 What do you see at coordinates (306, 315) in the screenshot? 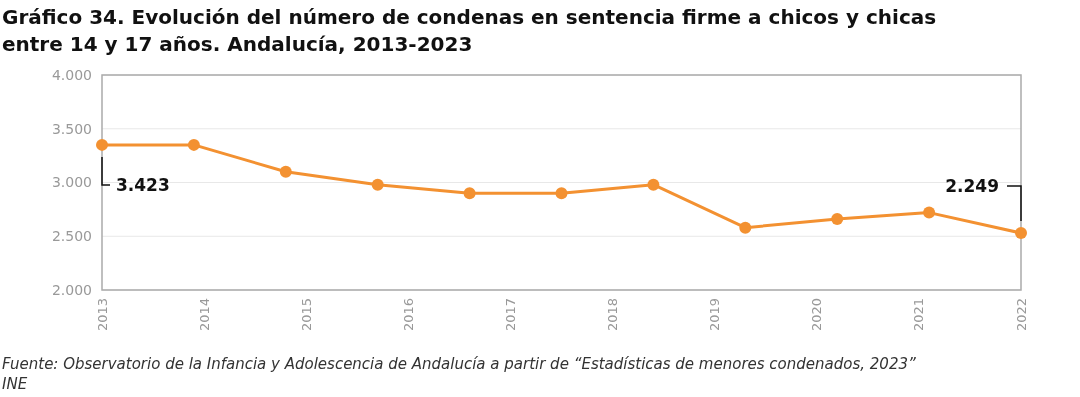
I see `x-tick-label: 2015` at bounding box center [306, 315].